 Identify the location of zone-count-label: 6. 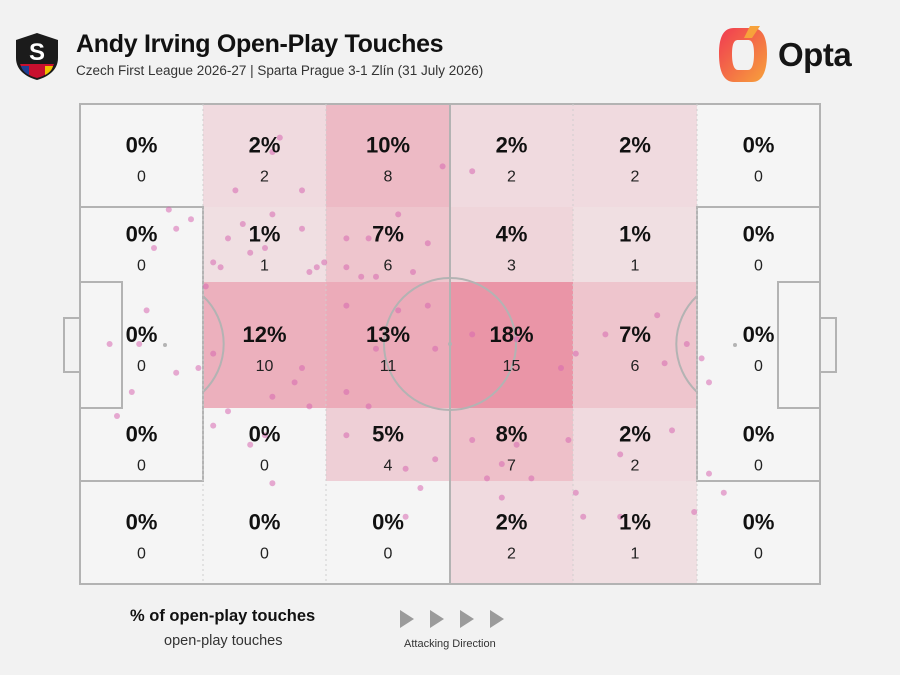
(388, 266).